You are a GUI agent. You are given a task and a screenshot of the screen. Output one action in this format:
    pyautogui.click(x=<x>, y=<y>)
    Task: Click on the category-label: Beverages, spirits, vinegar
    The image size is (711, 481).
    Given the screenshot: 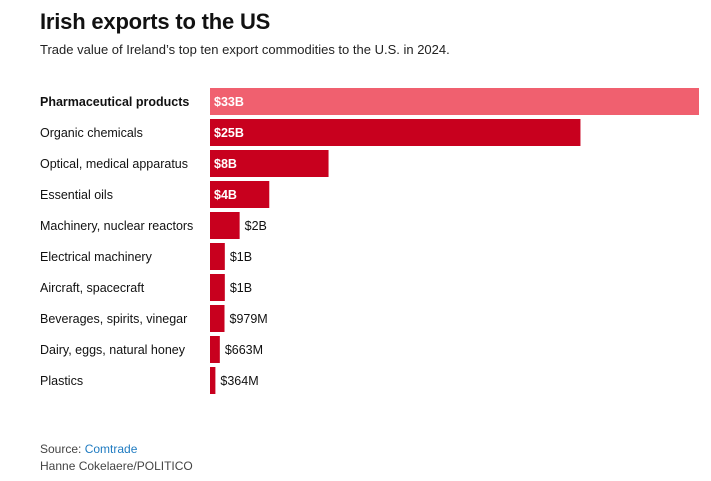 What is the action you would take?
    pyautogui.click(x=113, y=319)
    